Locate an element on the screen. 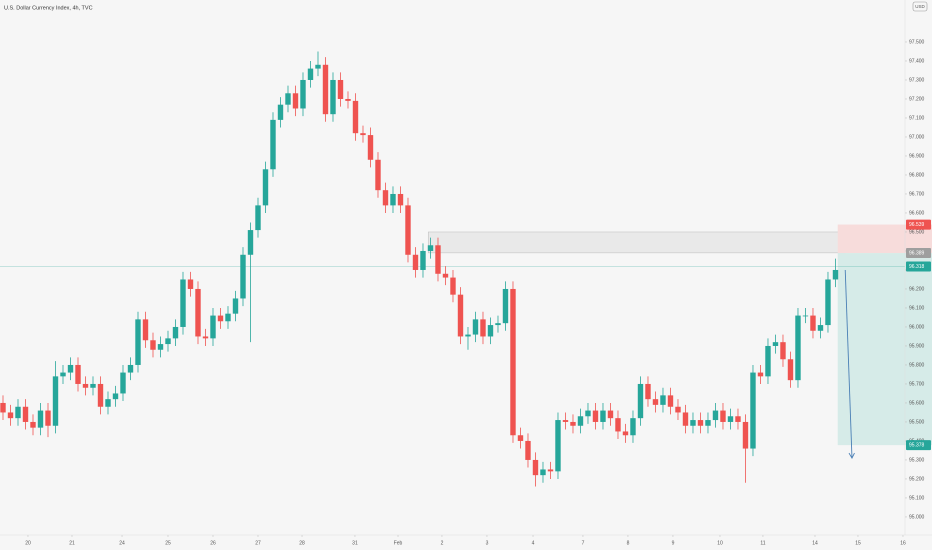 The image size is (932, 550). y-tick-label: 97.300 is located at coordinates (917, 80).